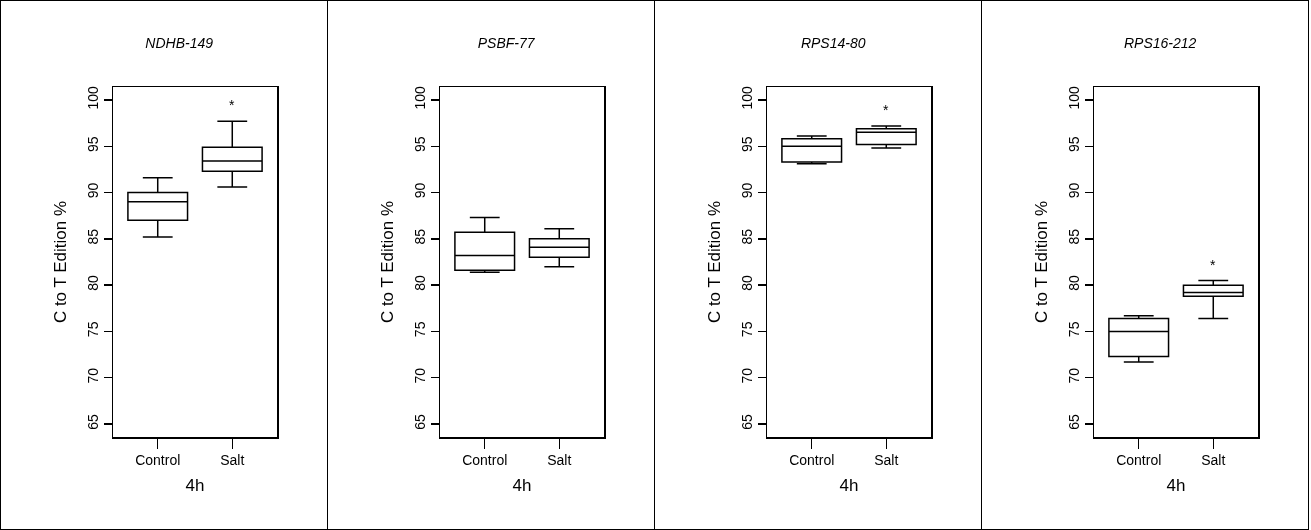 This screenshot has width=1311, height=530. What do you see at coordinates (1160, 42) in the screenshot?
I see `chart-title: RPS16-212` at bounding box center [1160, 42].